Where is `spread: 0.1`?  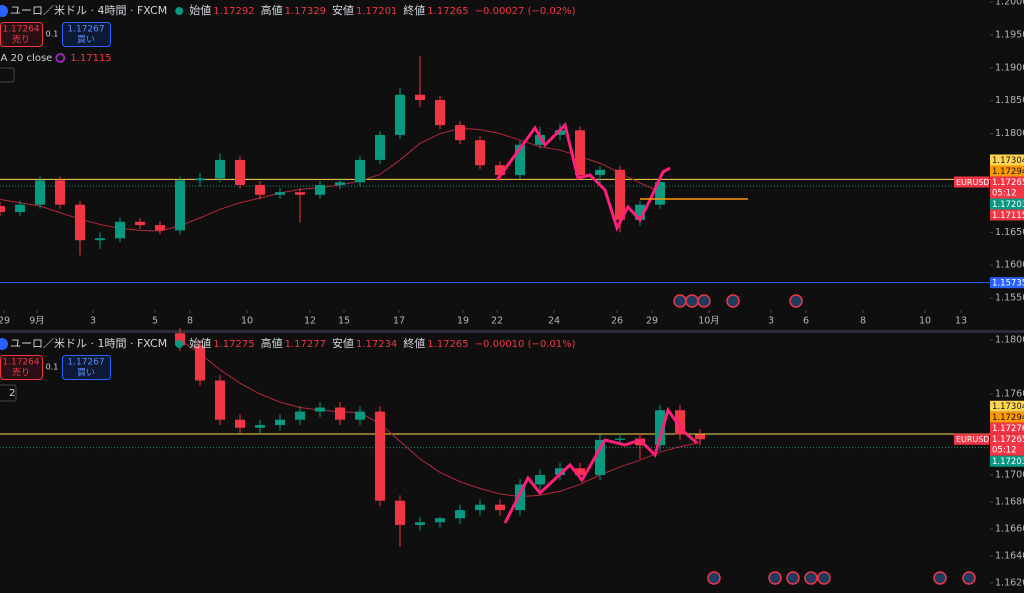 spread: 0.1 is located at coordinates (52, 367).